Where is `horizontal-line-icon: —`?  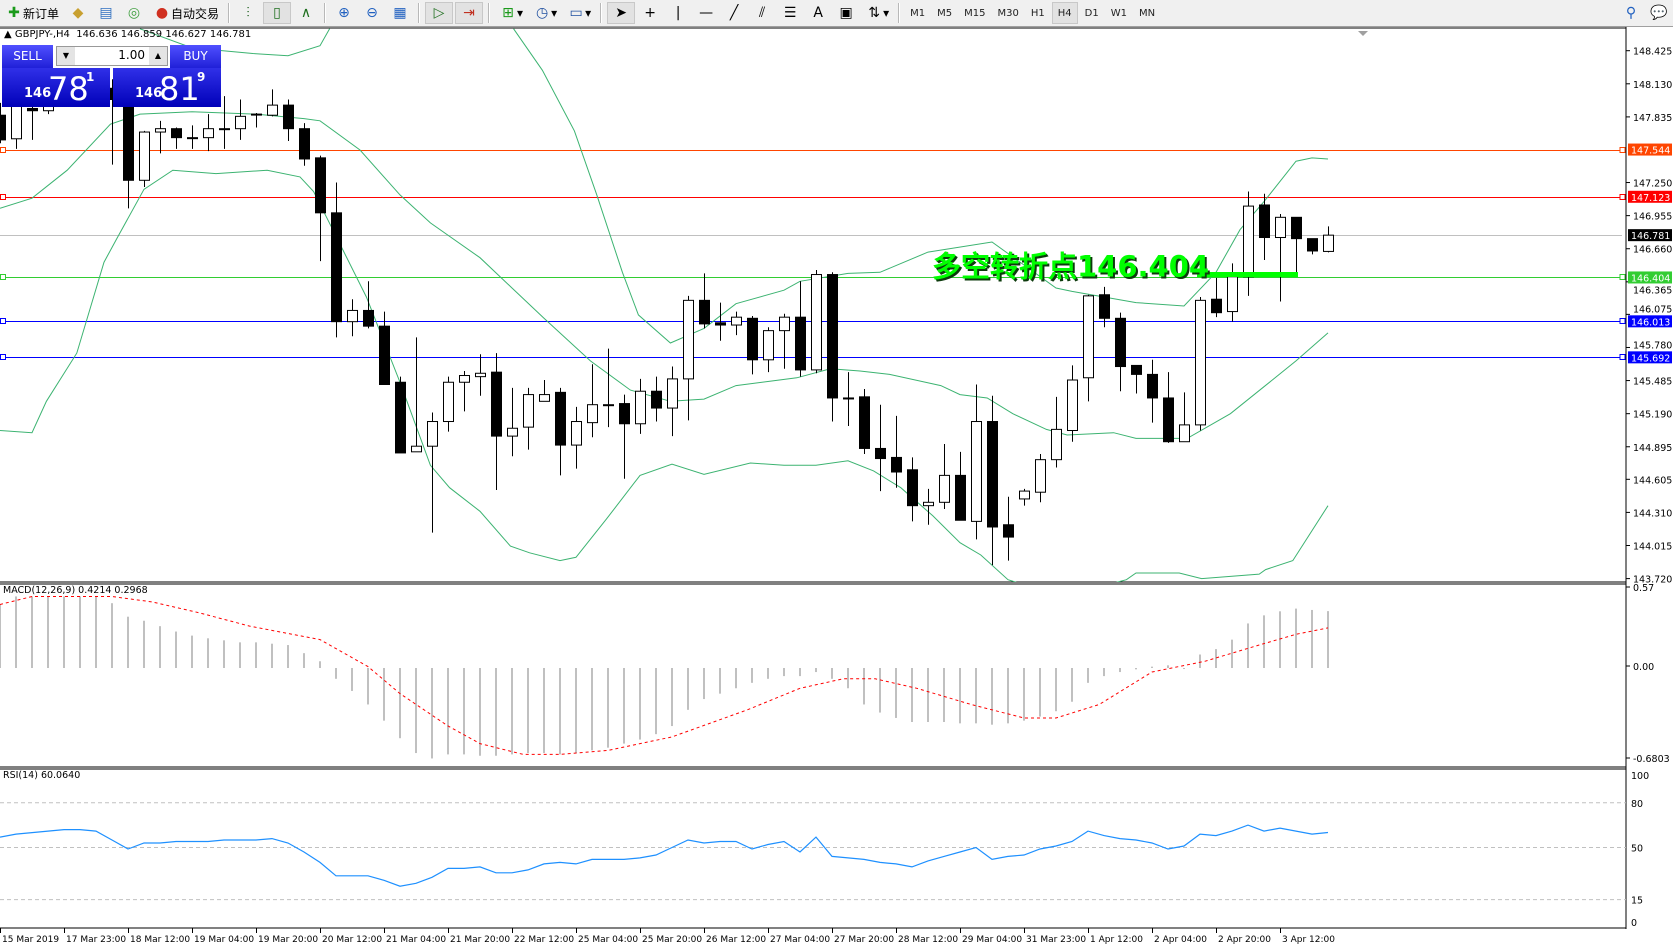
horizontal-line-icon: — is located at coordinates (706, 13).